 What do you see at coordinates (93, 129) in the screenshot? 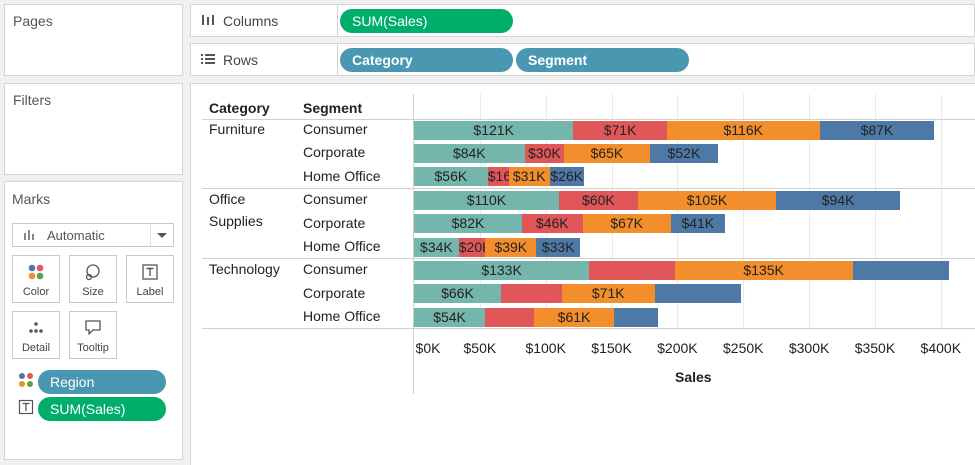
I see `filters-card: Filters` at bounding box center [93, 129].